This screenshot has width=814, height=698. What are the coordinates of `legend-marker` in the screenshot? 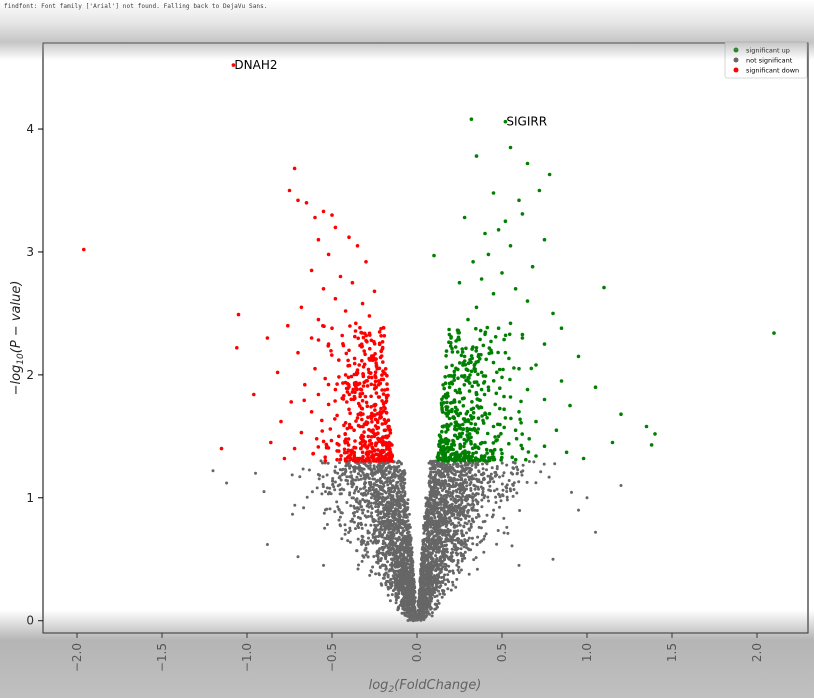 It's located at (736, 50).